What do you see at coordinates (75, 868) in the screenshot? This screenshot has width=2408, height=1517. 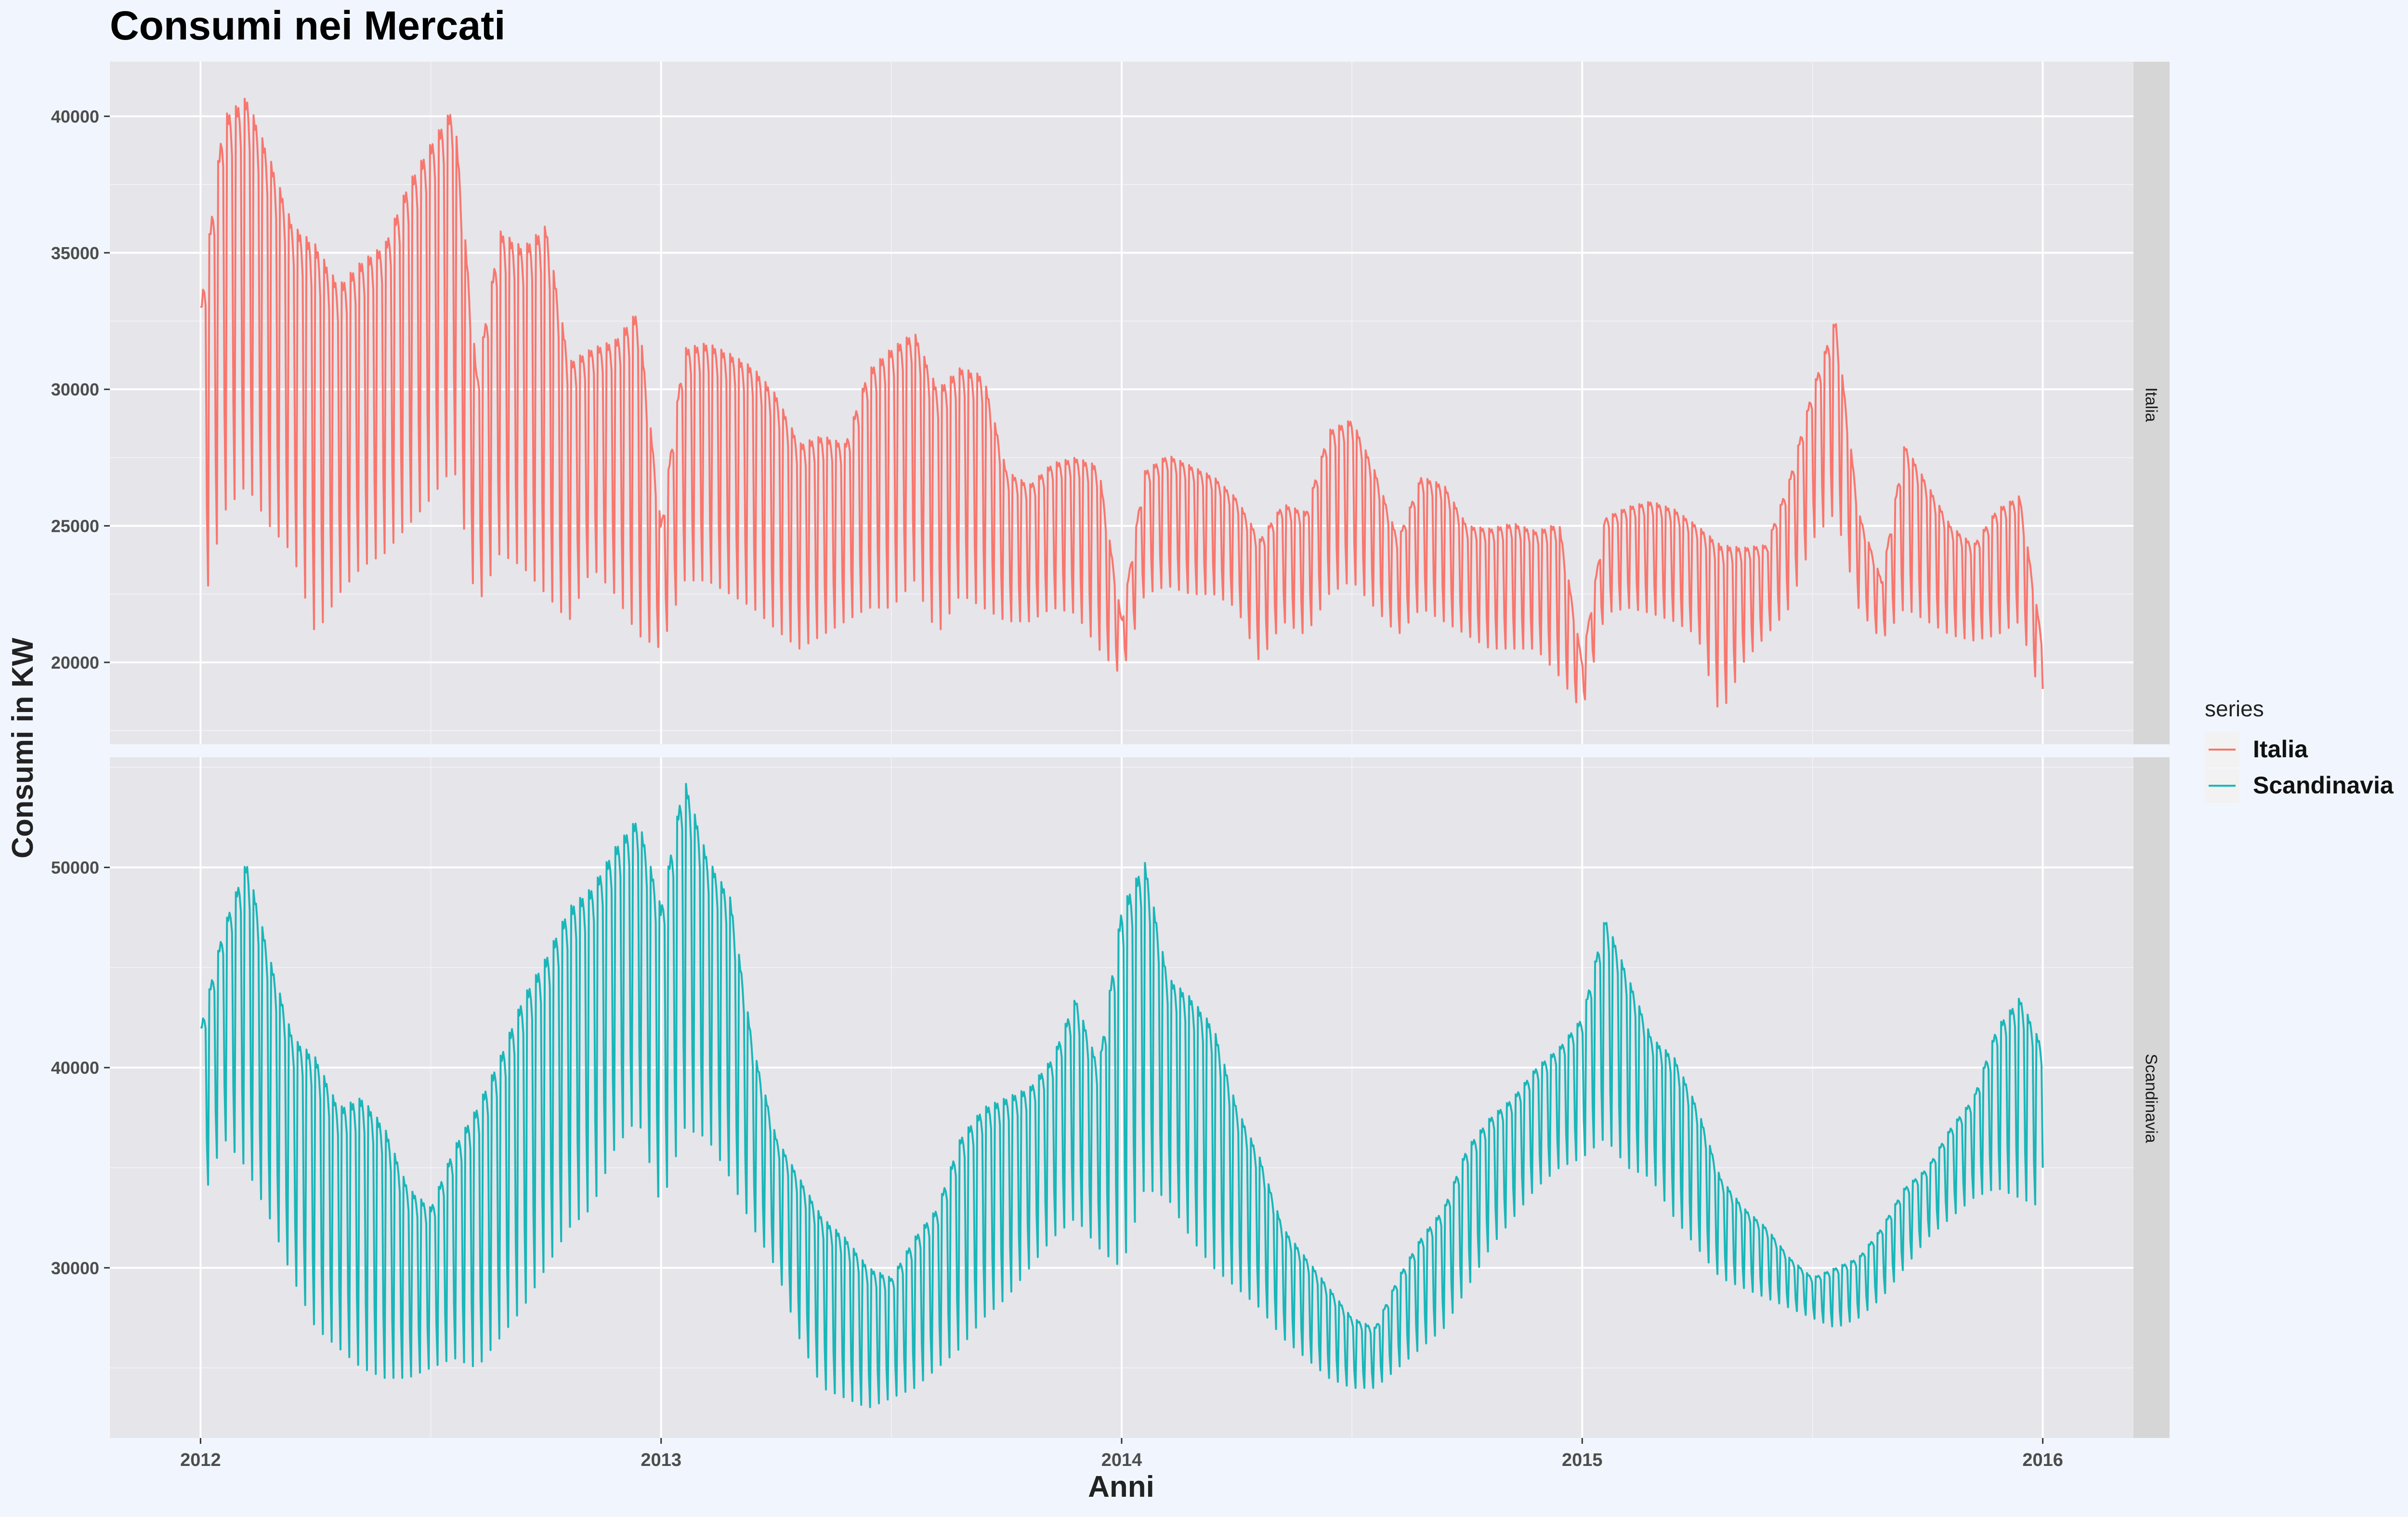 I see `y-tick-label: 50000` at bounding box center [75, 868].